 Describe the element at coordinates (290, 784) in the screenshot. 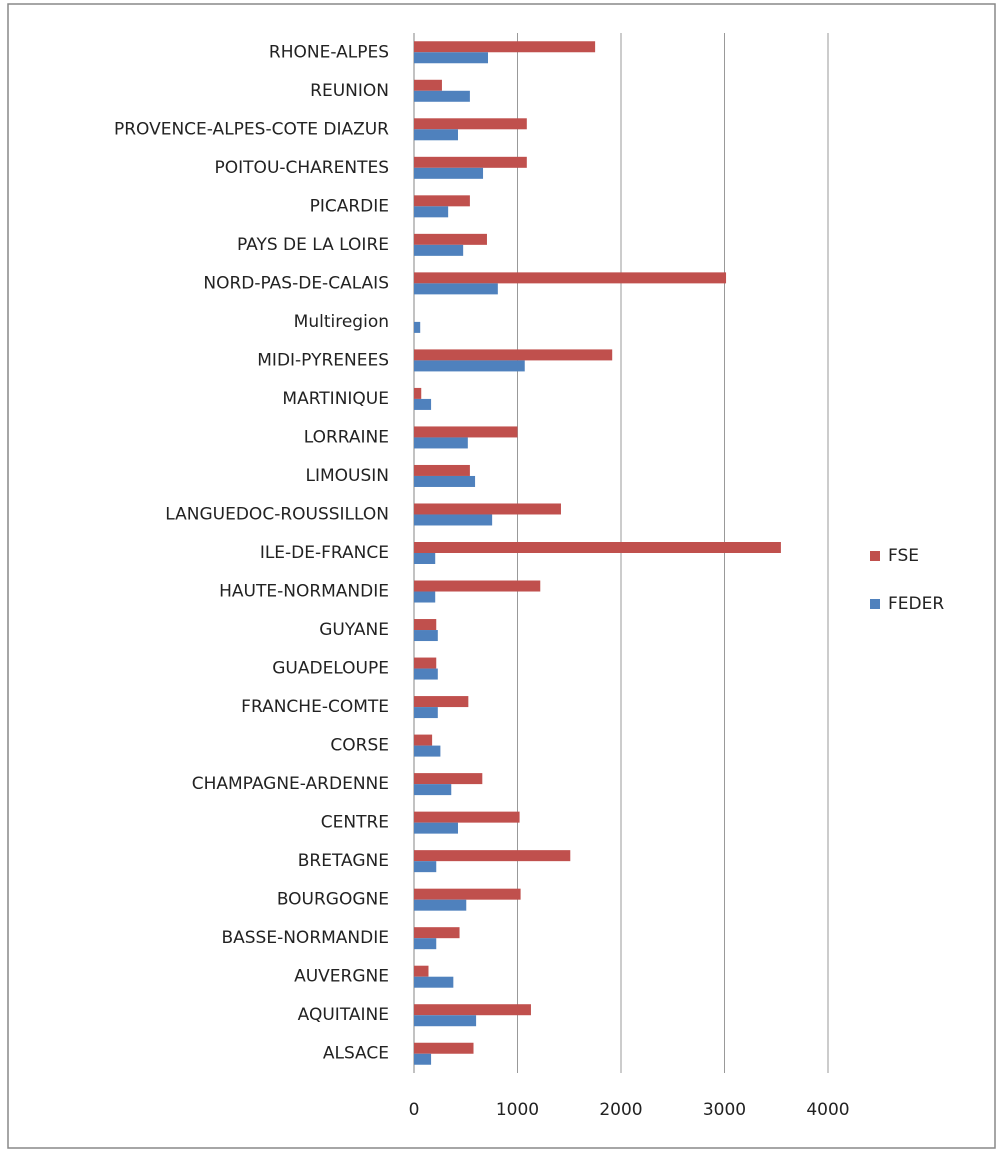

I see `y-tick-label: CHAMPAGNE-ARDENNE` at that location.